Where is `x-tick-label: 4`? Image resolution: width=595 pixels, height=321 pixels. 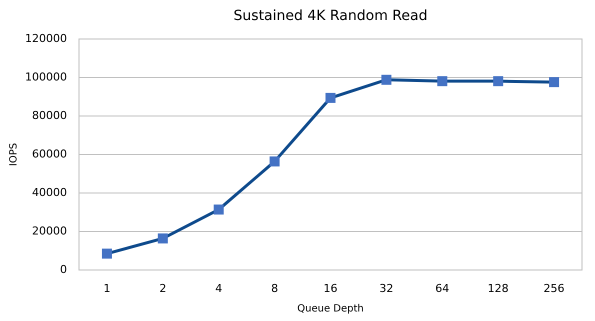 x-tick-label: 4 is located at coordinates (218, 289).